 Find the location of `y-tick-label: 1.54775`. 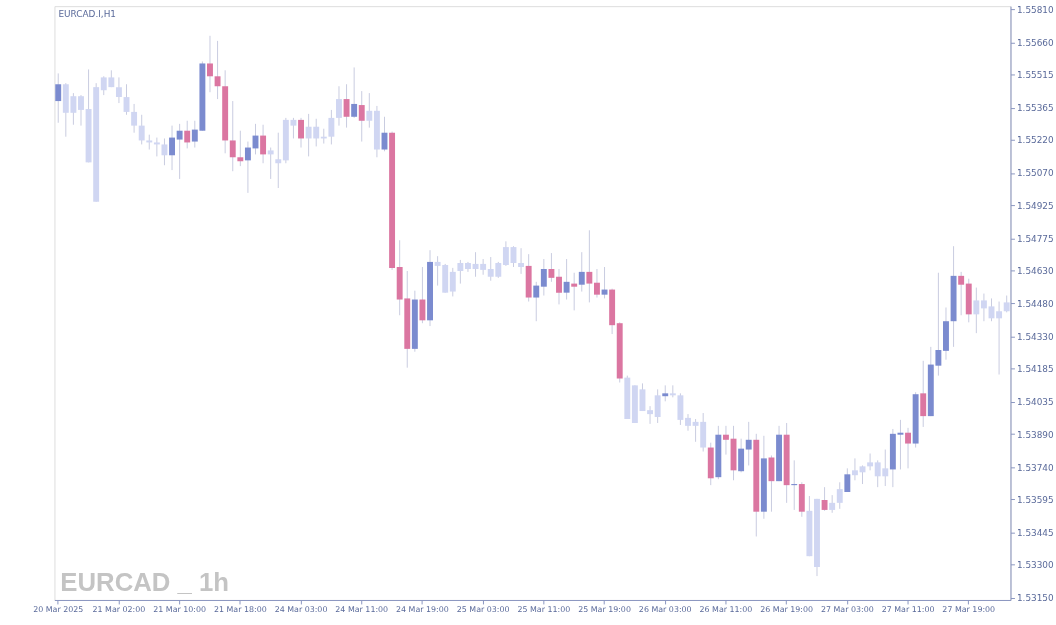

y-tick-label: 1.54775 is located at coordinates (1035, 238).